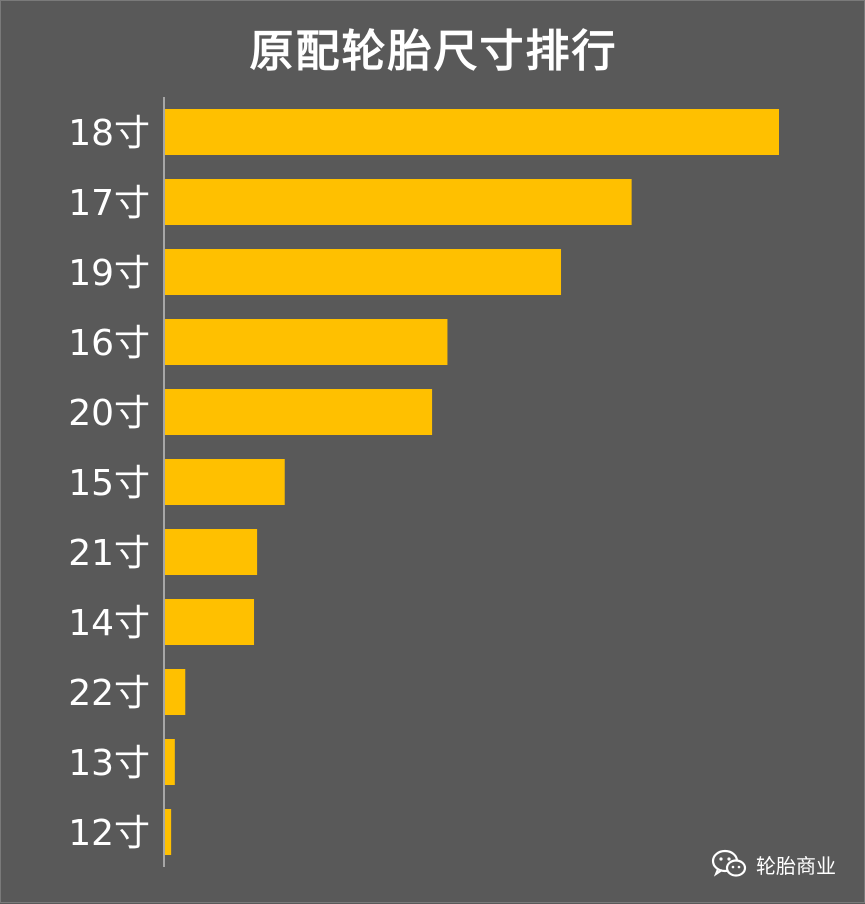 This screenshot has height=904, width=865. Describe the element at coordinates (109, 343) in the screenshot. I see `category-label: 16寸` at that location.